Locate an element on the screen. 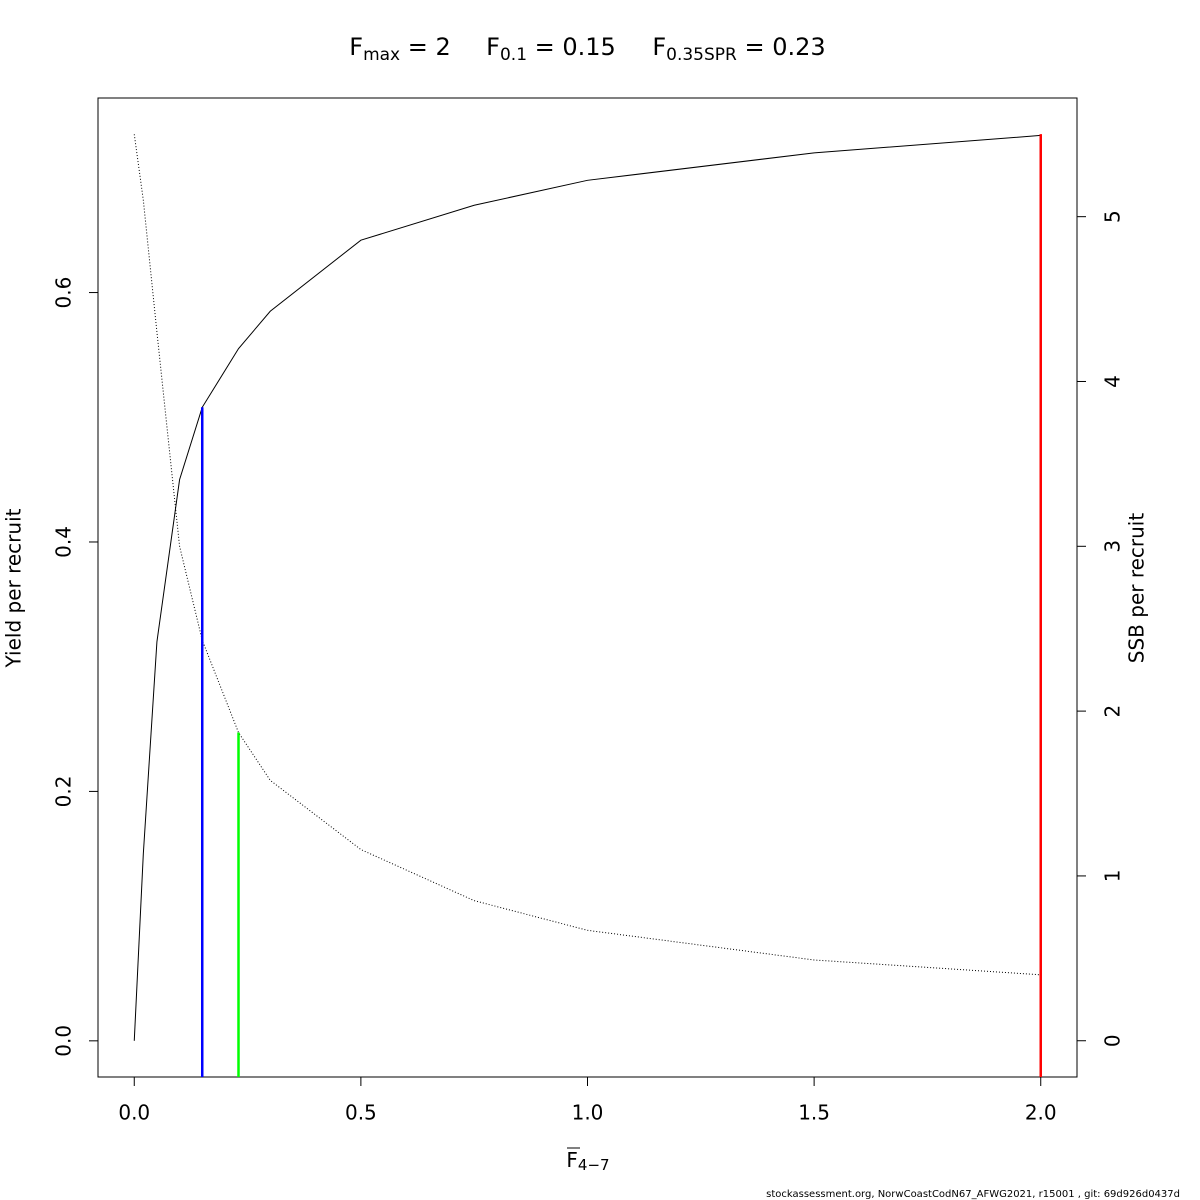 This screenshot has height=1200, width=1200. x-tick-label: 1.5 is located at coordinates (814, 1113).